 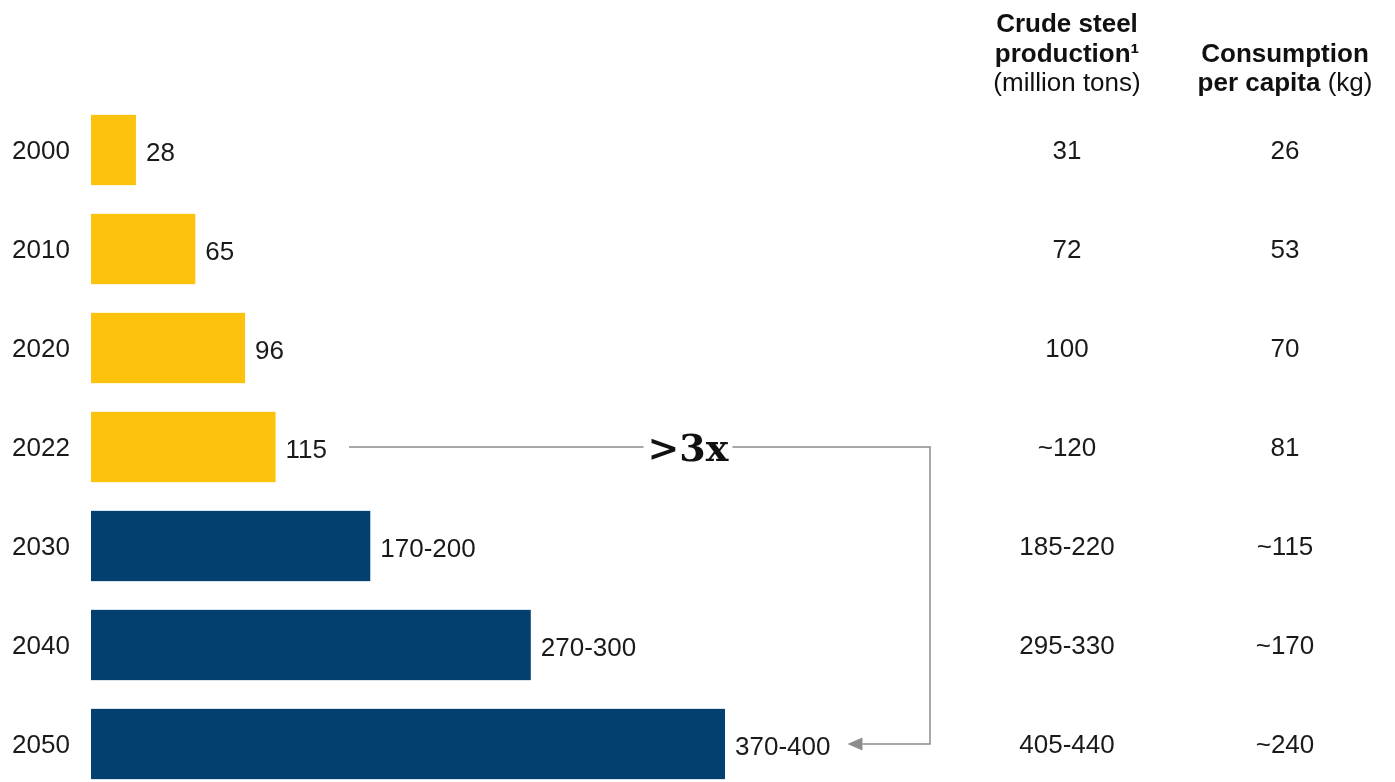 What do you see at coordinates (1285, 249) in the screenshot?
I see `text: 53` at bounding box center [1285, 249].